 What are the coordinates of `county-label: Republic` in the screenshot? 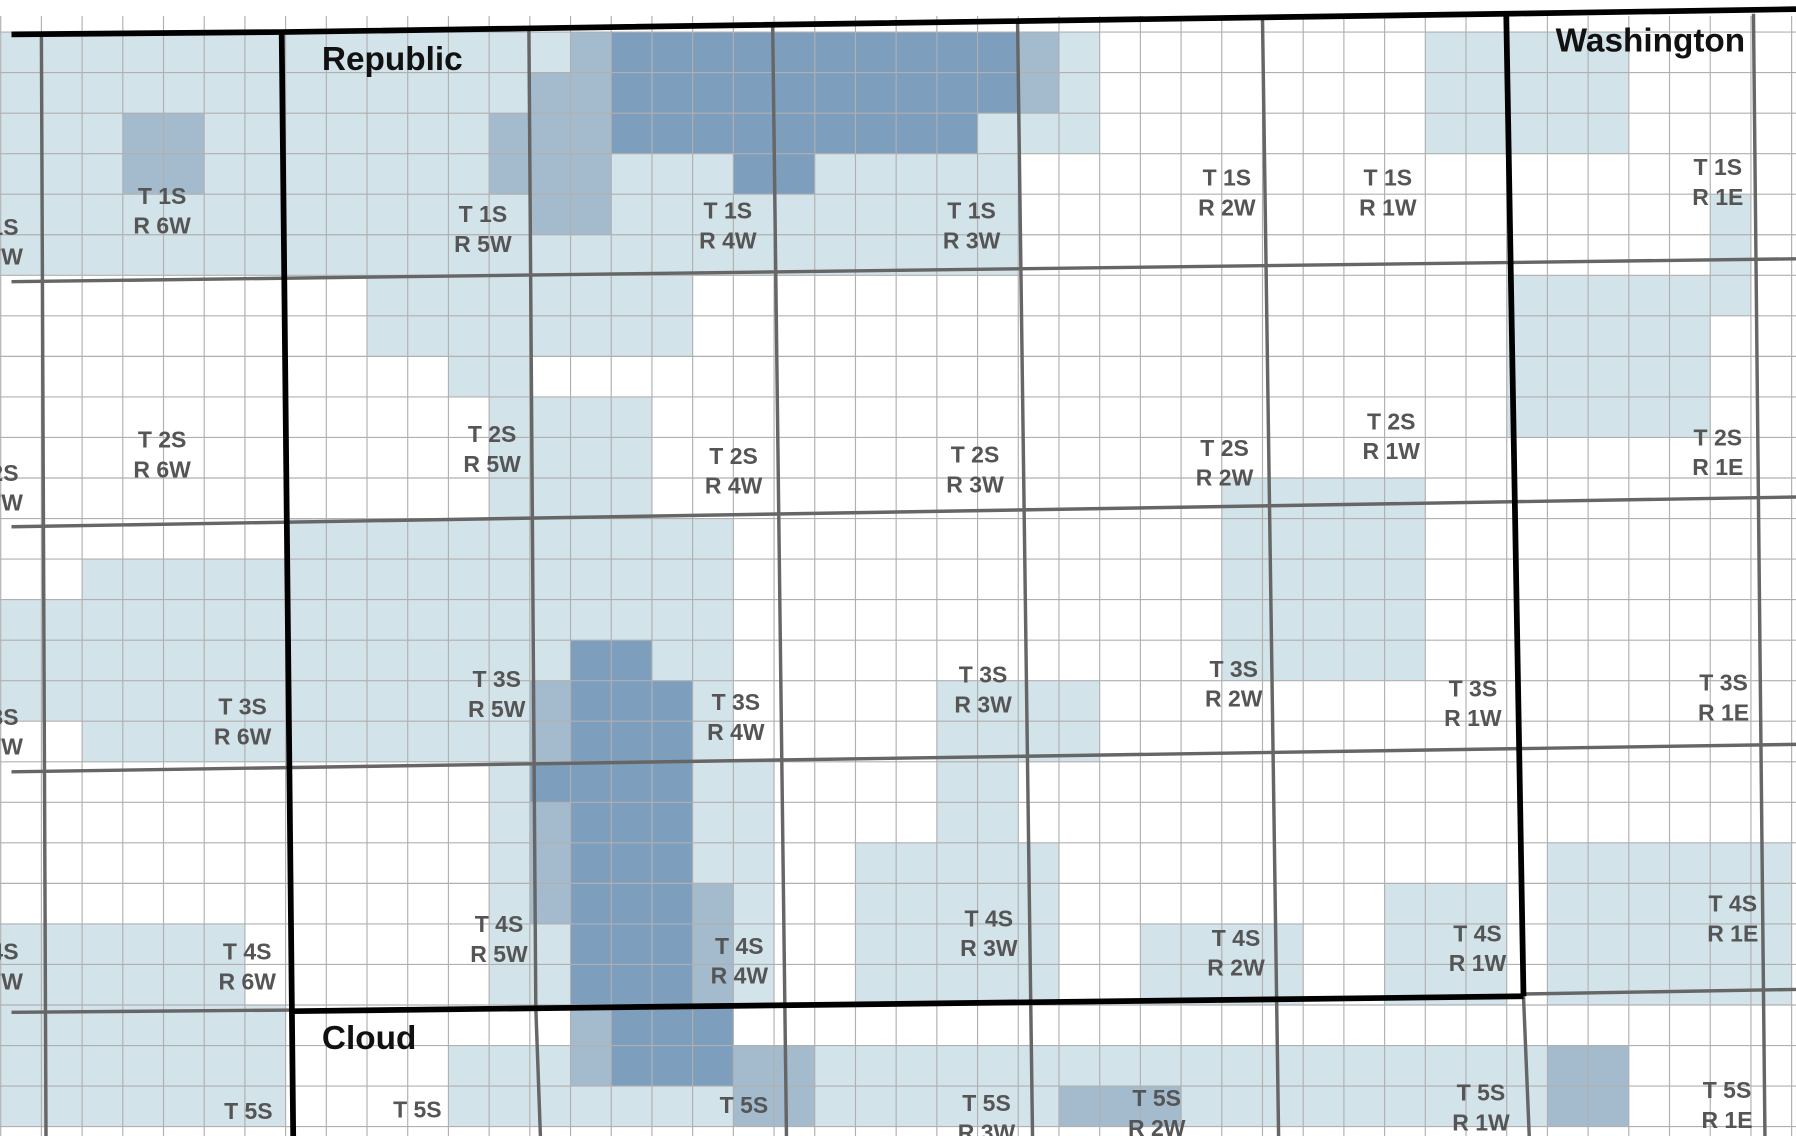 It's located at (392, 59).